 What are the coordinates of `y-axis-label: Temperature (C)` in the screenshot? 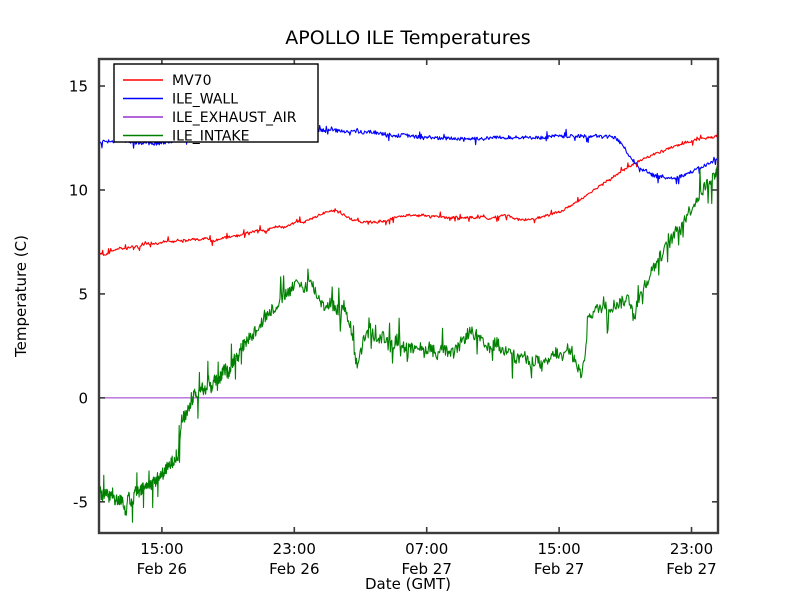 It's located at (21, 296).